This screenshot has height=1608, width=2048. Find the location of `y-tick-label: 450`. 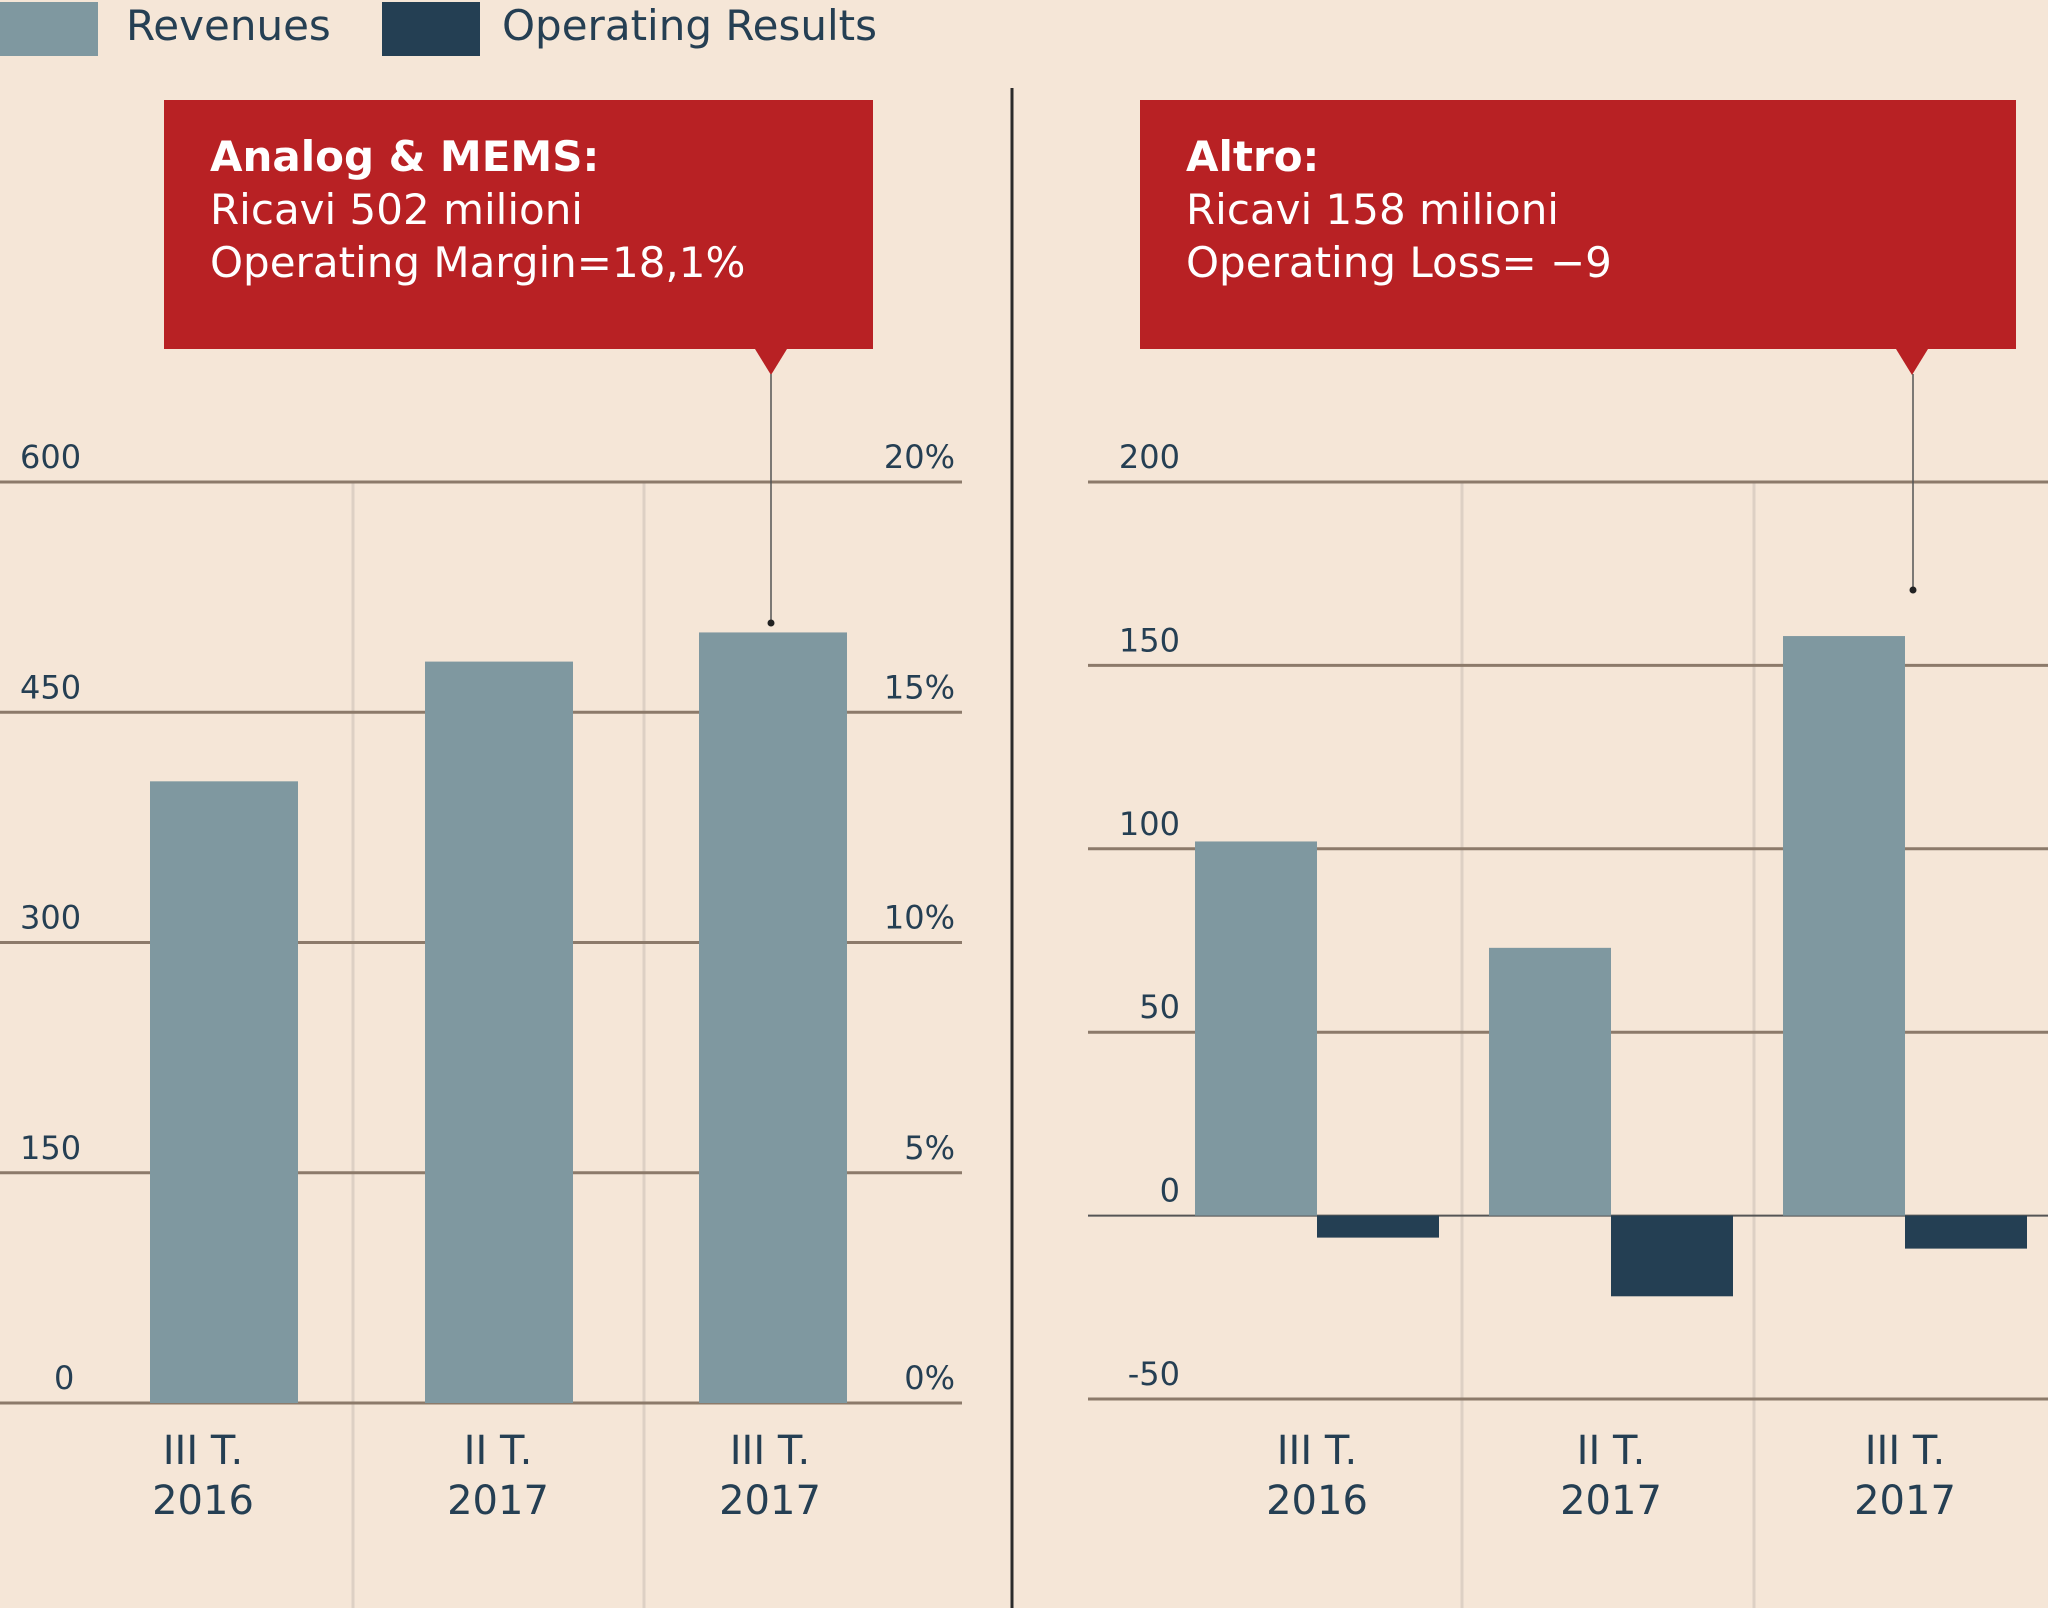

y-tick-label: 450 is located at coordinates (50, 687).